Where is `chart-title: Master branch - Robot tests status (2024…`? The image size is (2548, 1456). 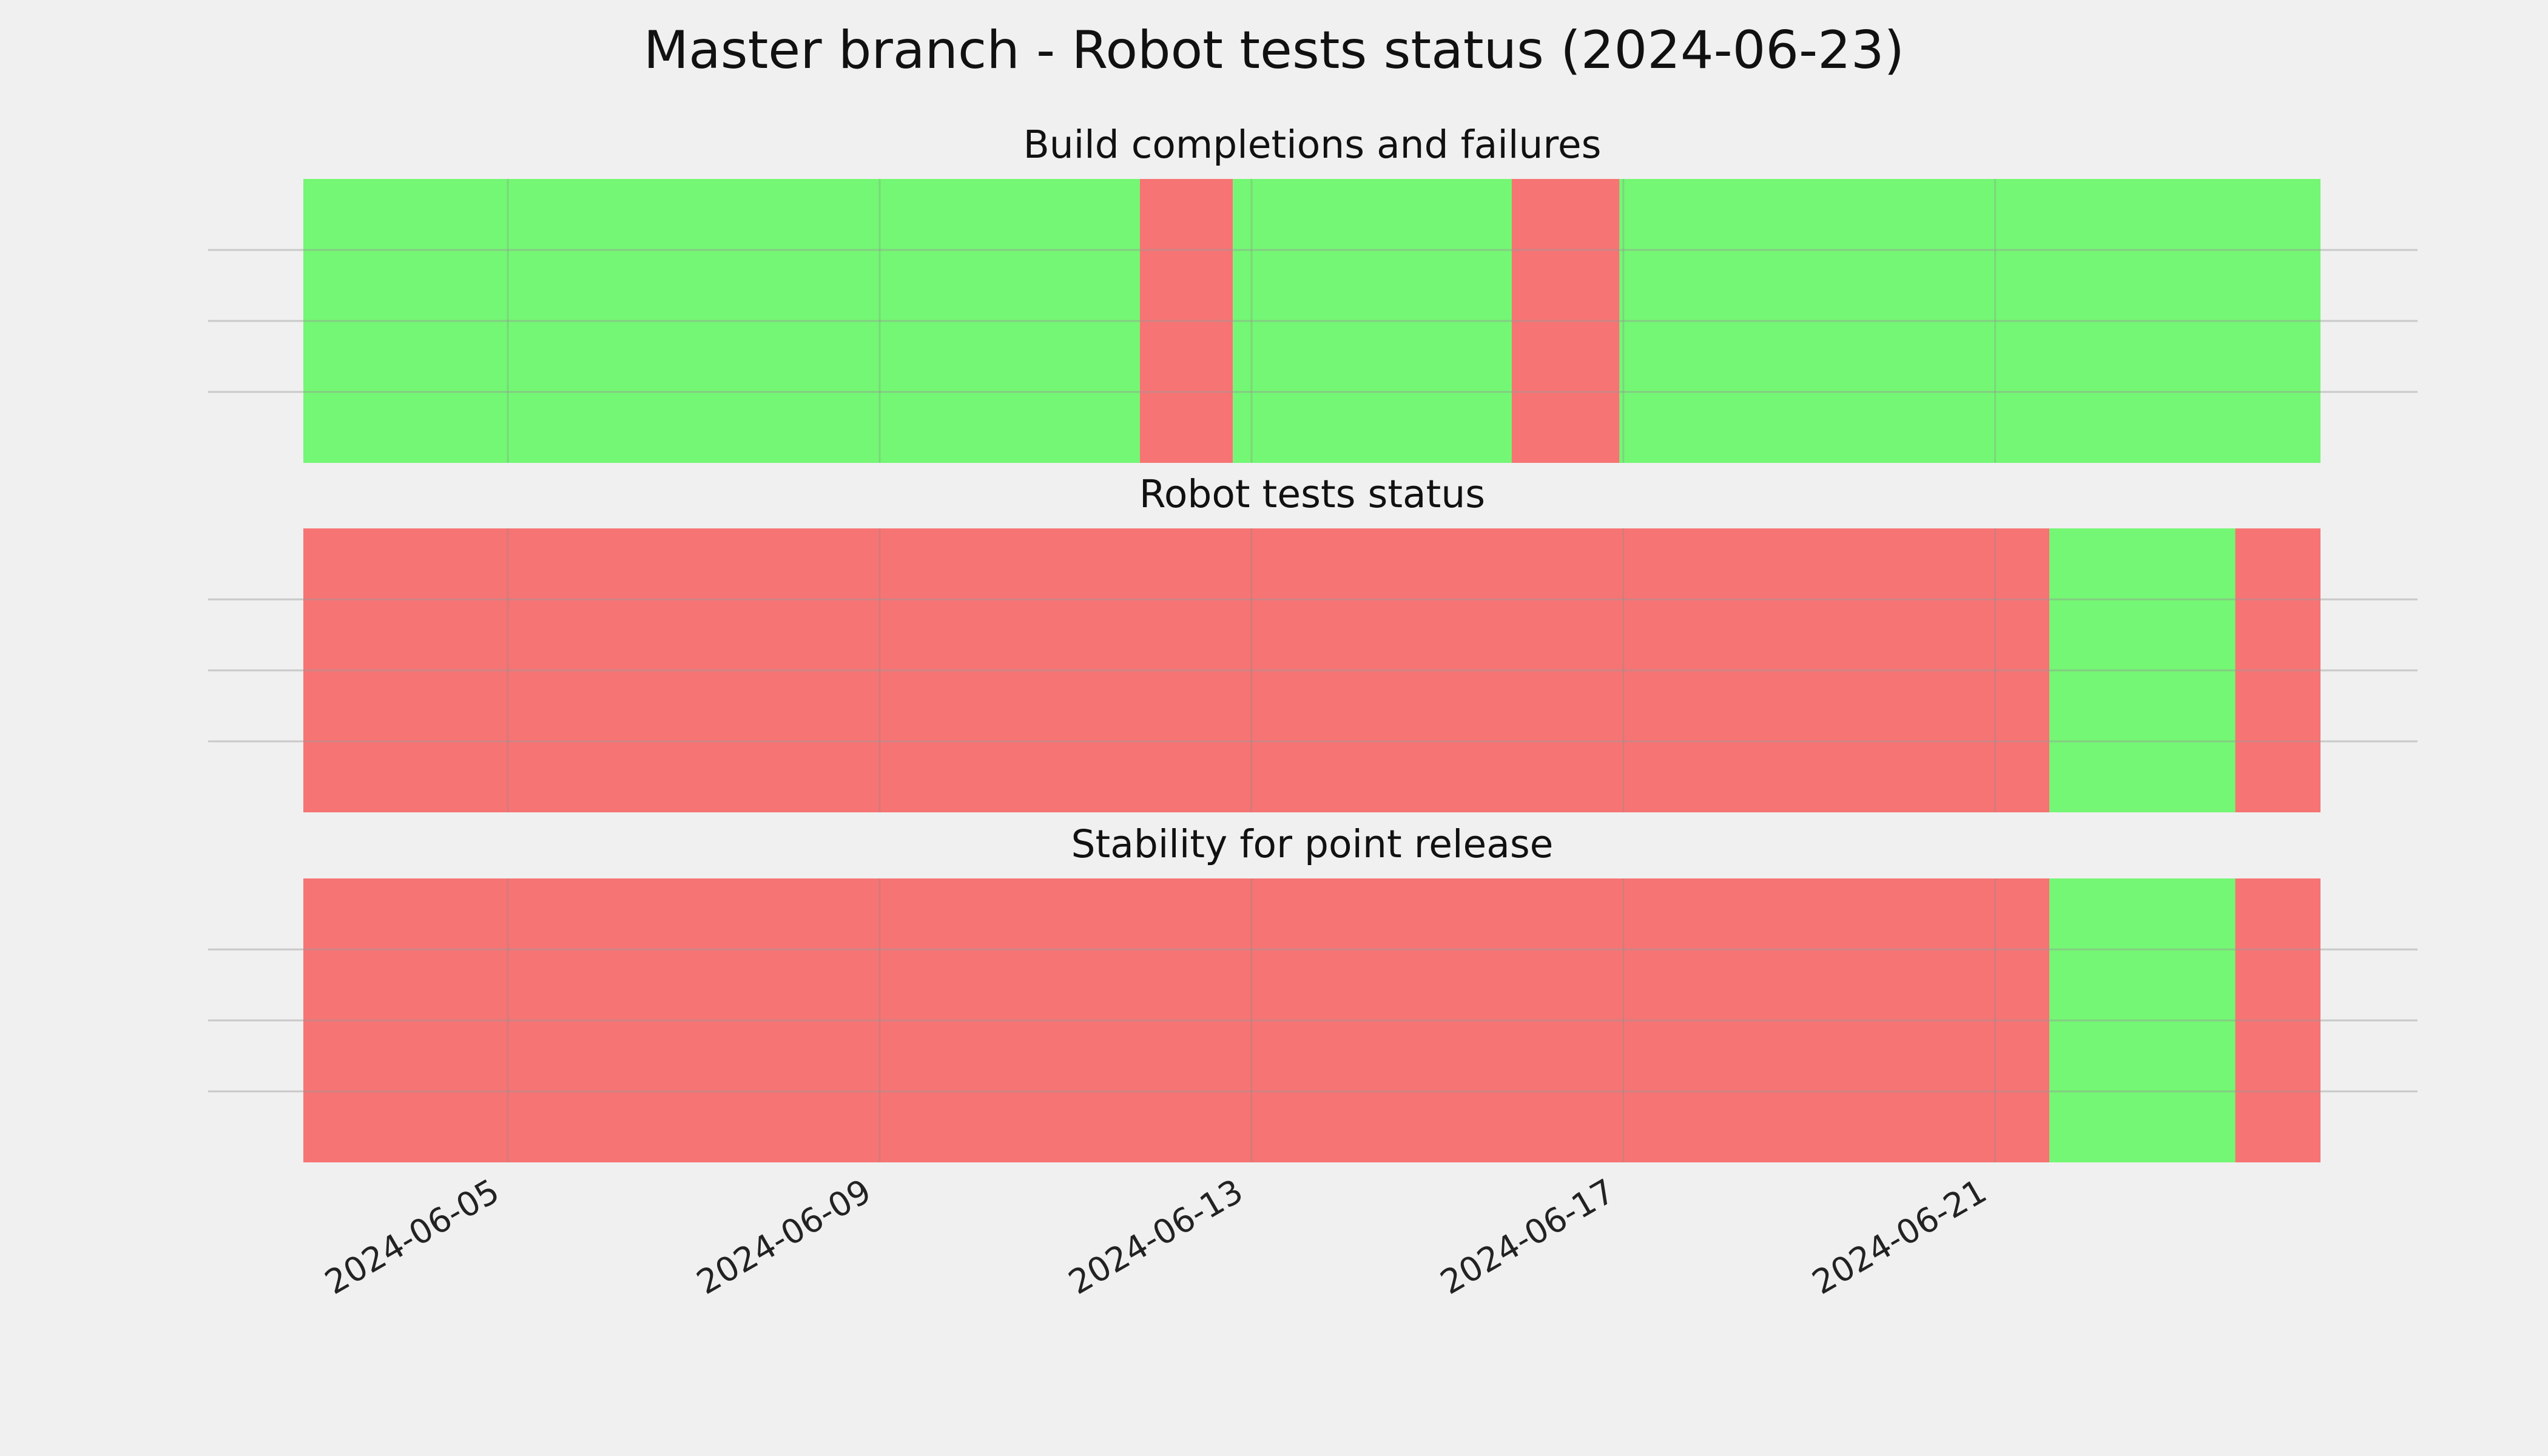 chart-title: Master branch - Robot tests status (2024… is located at coordinates (1274, 50).